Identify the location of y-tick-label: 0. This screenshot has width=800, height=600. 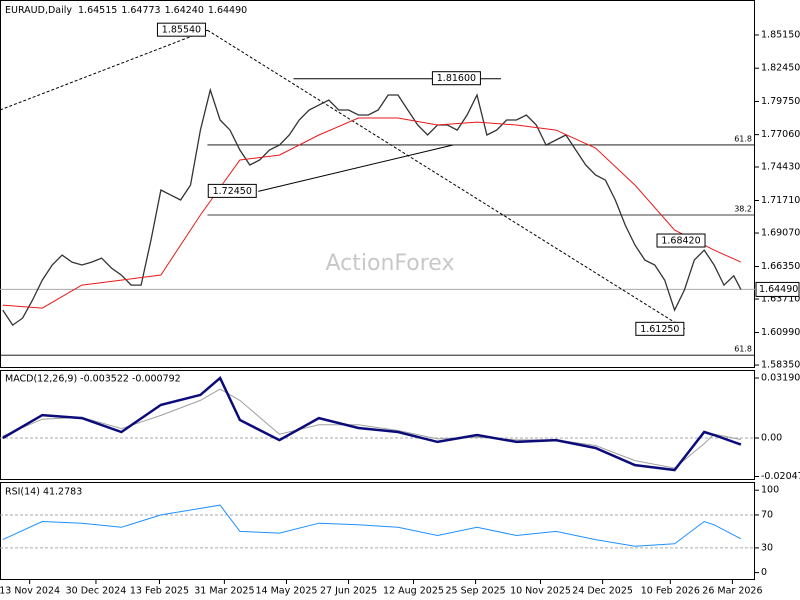
(764, 572).